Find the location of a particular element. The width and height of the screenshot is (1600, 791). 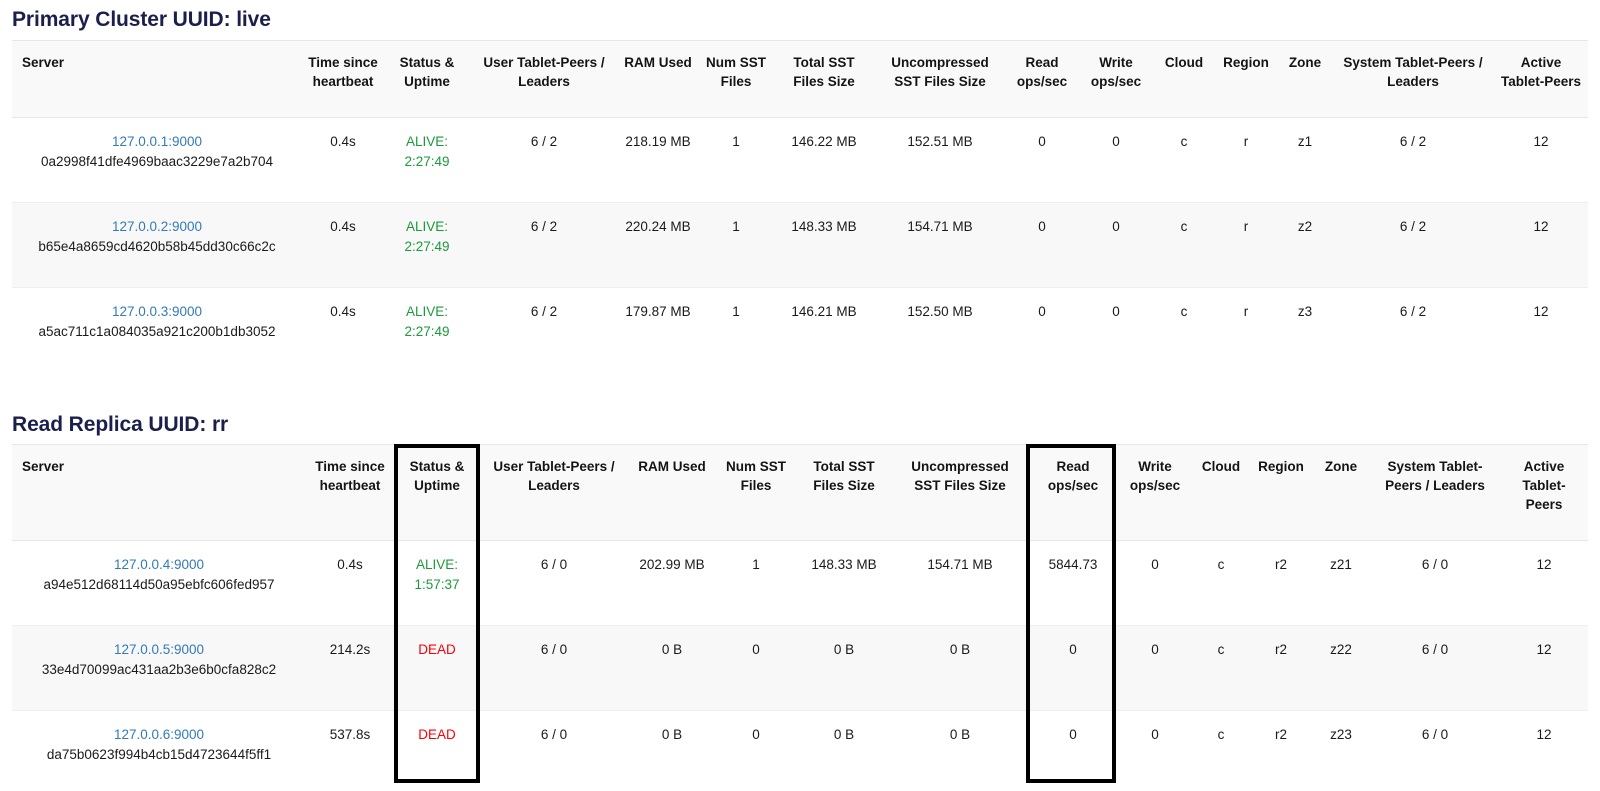

cell-user-tablet-peers: 6 / 0 is located at coordinates (554, 583).